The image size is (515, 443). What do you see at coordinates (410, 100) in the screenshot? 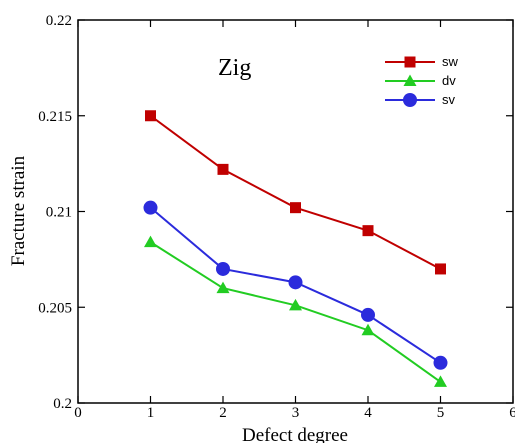
I see `legend-marker-sv` at bounding box center [410, 100].